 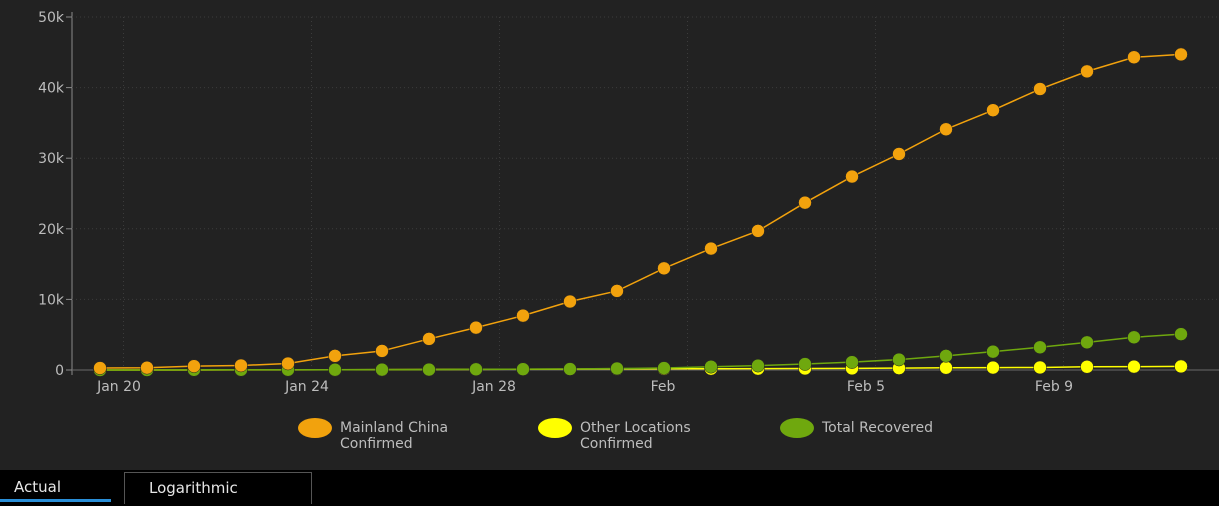 What do you see at coordinates (218, 488) in the screenshot?
I see `tab-logarithmic: Logarithmic` at bounding box center [218, 488].